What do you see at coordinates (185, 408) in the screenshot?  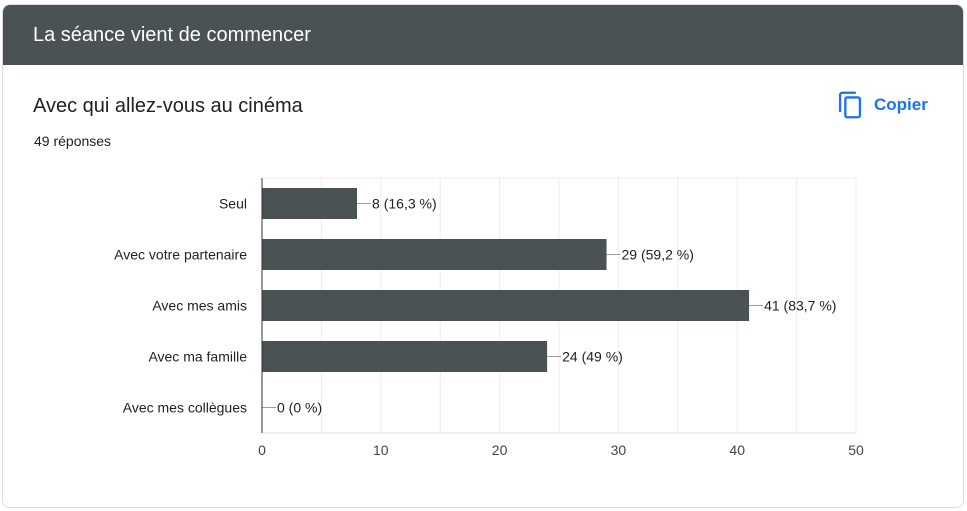 I see `category-label: Avec mes collègues` at bounding box center [185, 408].